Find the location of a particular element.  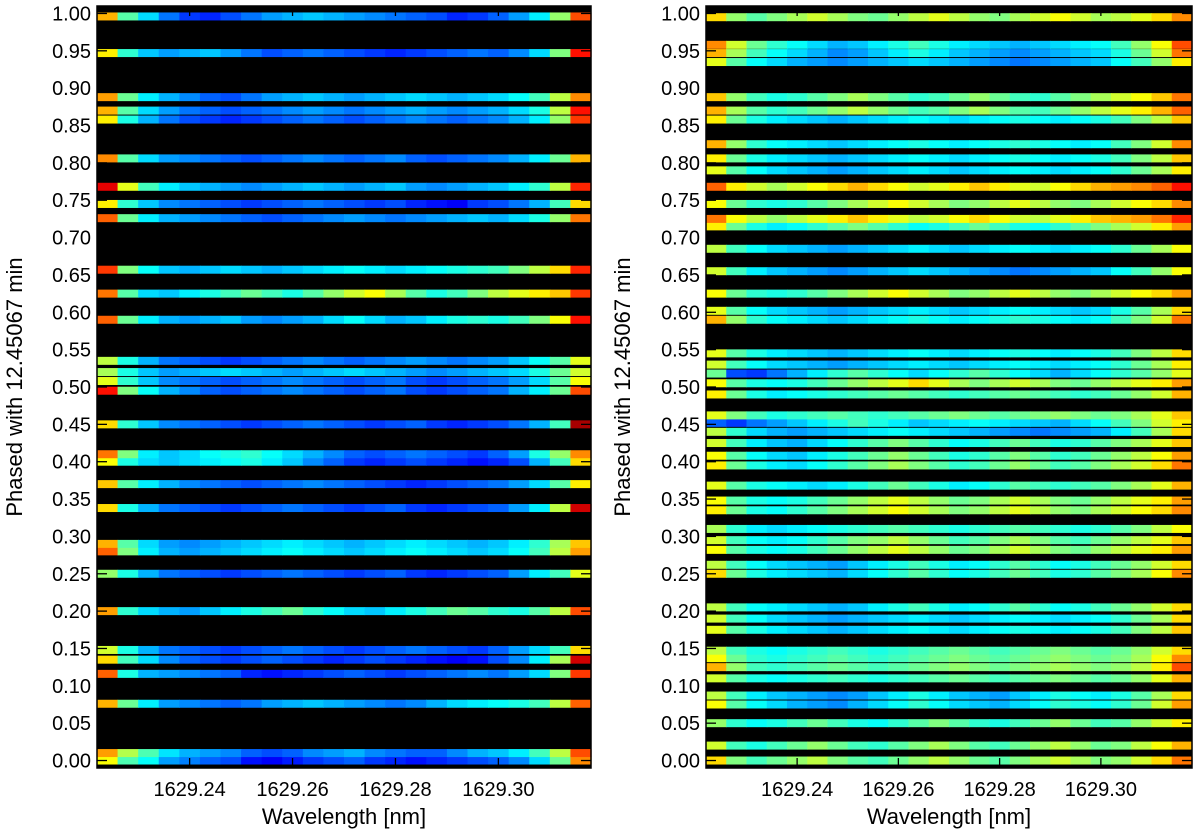

y-tick-label: 0.70 is located at coordinates (71, 239).